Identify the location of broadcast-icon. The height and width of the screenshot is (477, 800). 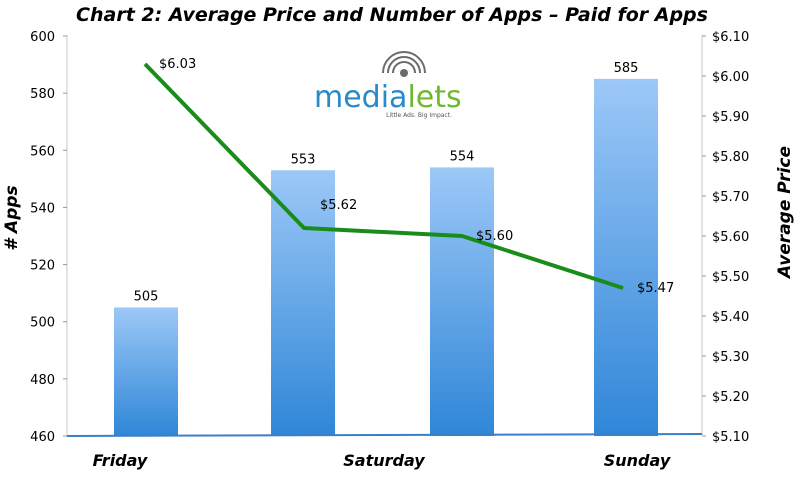
(404, 64).